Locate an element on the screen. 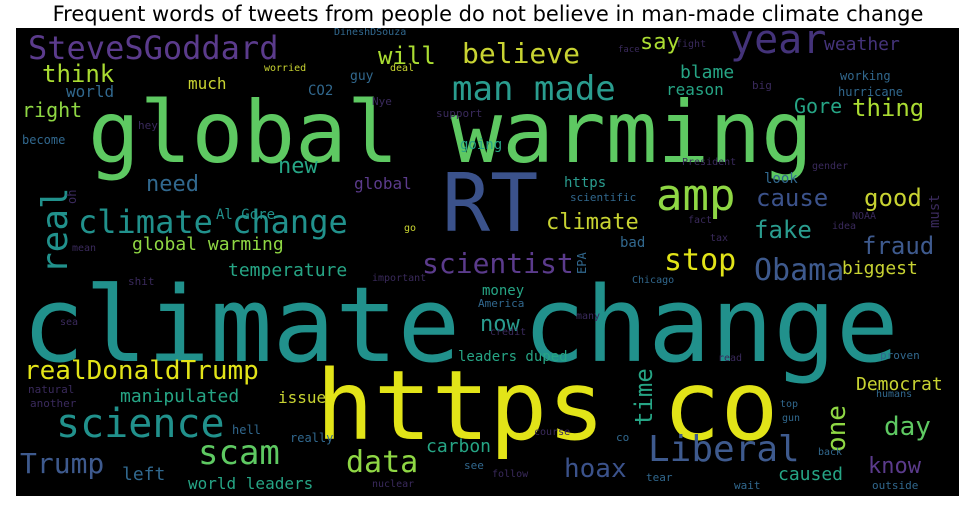 The height and width of the screenshot is (511, 976). word-climate: climate is located at coordinates (592, 222).